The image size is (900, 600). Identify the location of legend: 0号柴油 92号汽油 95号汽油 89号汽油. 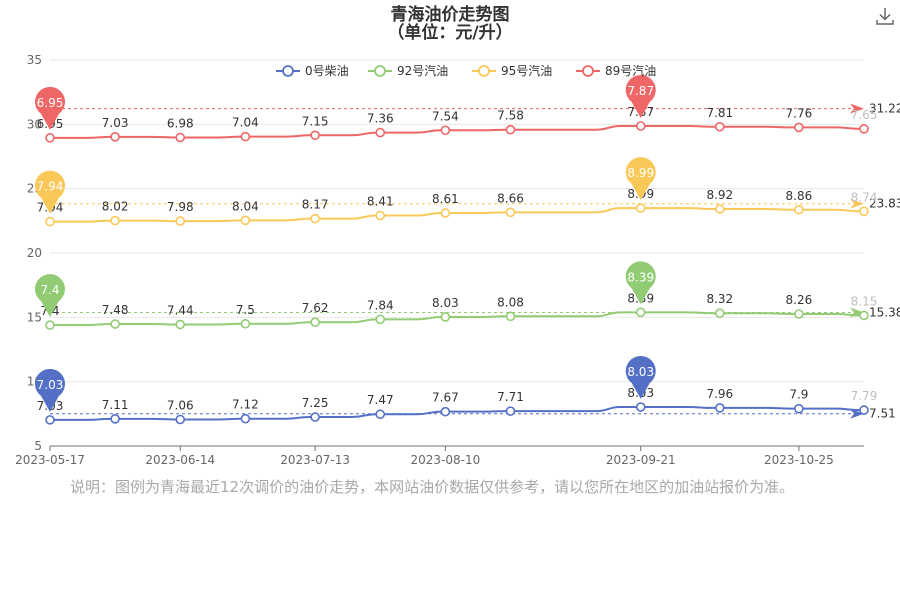
(466, 70).